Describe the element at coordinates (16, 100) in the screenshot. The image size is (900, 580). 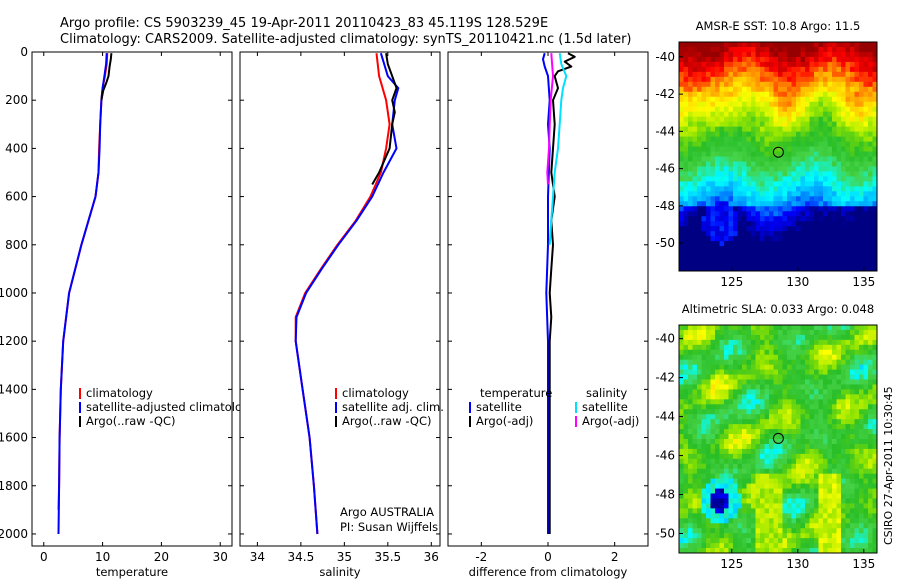
I see `y-tick-label: 200` at that location.